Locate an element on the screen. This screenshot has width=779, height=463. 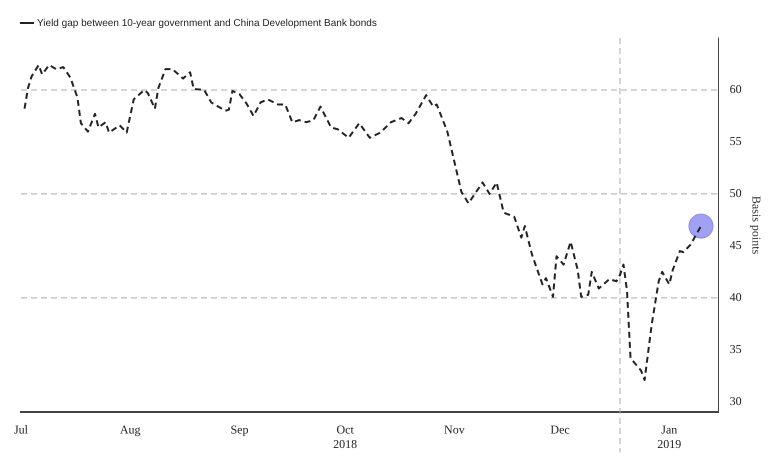
x-tick-label: Jul is located at coordinates (21, 429).